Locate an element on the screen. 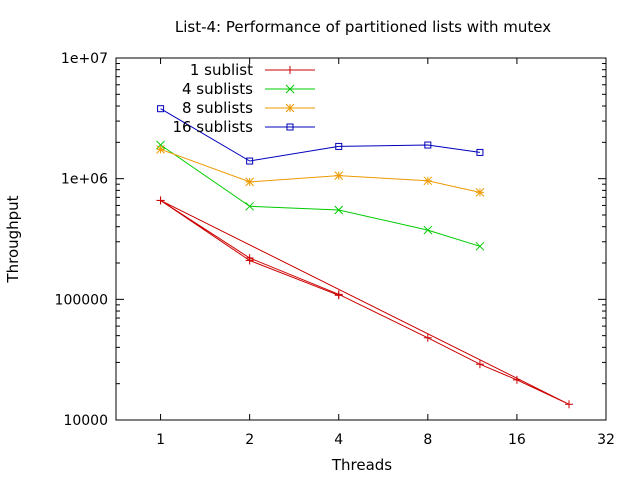 This screenshot has width=640, height=480. x-tick-label: 1 is located at coordinates (160, 440).